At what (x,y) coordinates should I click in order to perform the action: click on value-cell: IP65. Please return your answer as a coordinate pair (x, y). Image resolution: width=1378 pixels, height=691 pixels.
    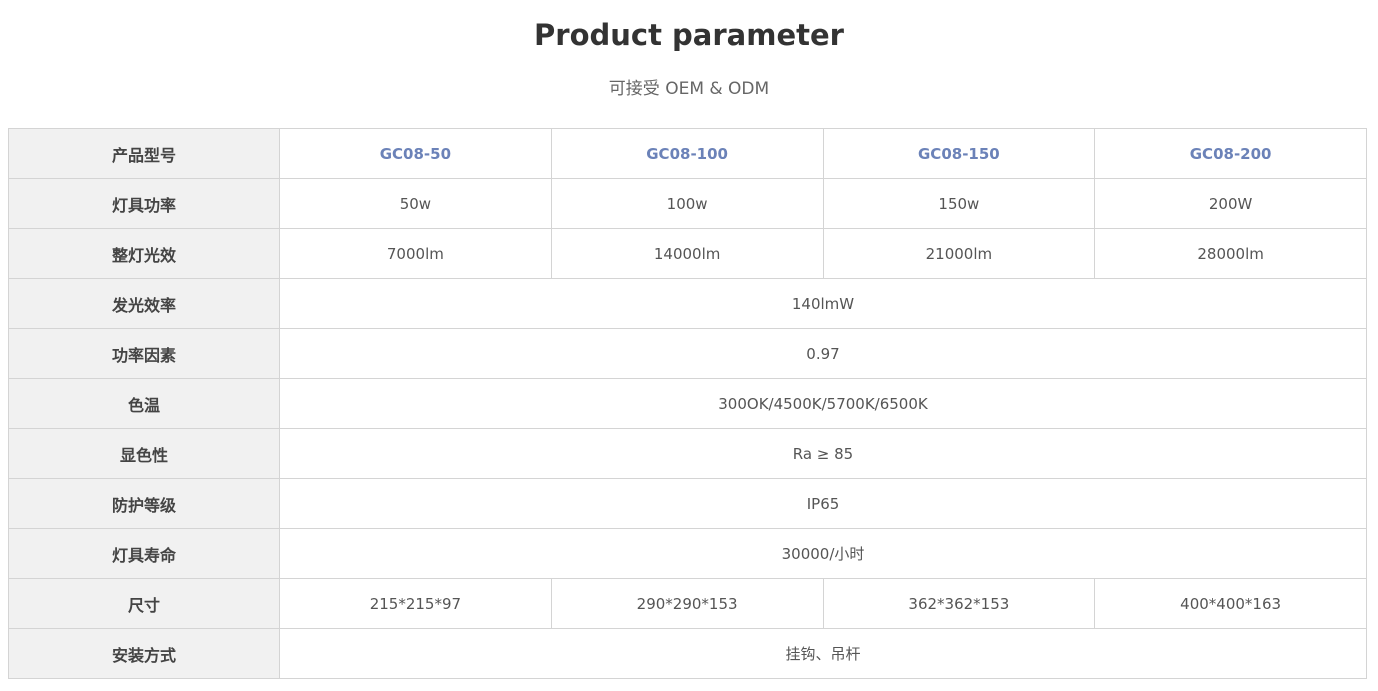
    Looking at the image, I should click on (823, 503).